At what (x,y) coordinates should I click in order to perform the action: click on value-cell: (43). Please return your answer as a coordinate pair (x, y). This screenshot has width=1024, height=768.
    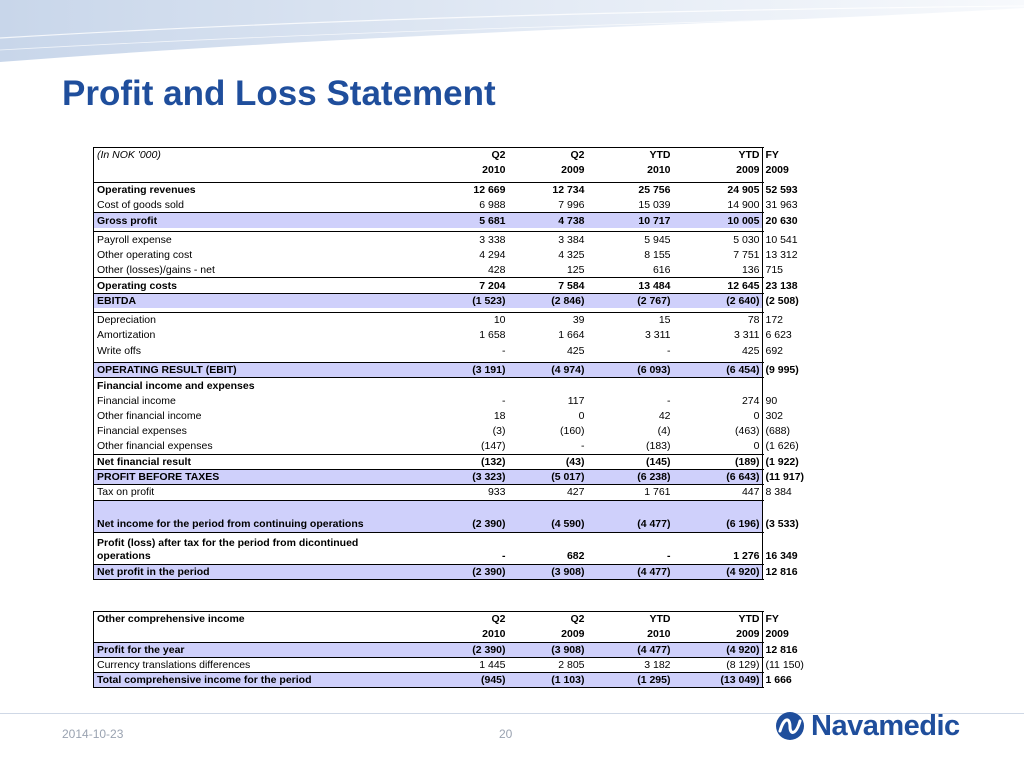
    Looking at the image, I should click on (548, 461).